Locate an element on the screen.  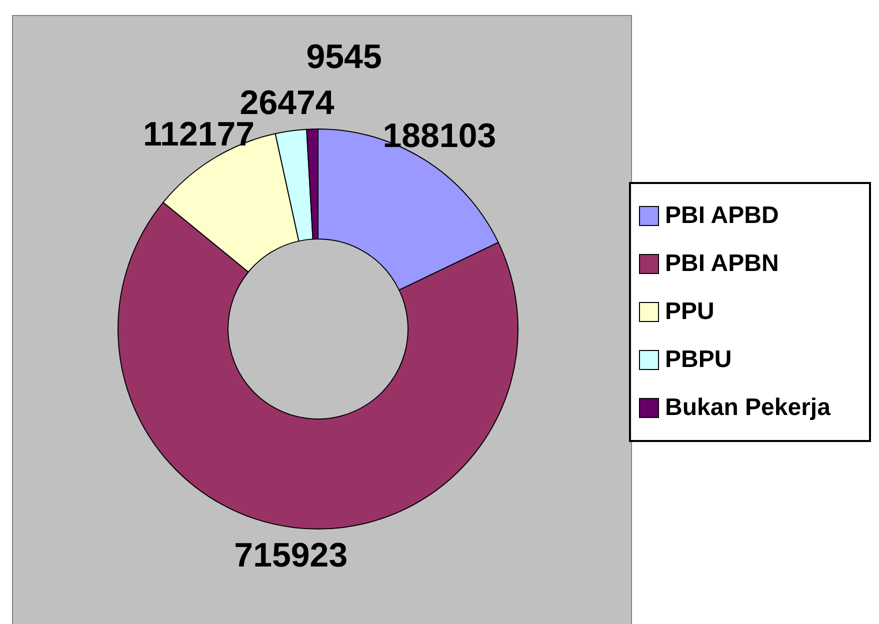
legend-label: PBI APBD is located at coordinates (722, 216).